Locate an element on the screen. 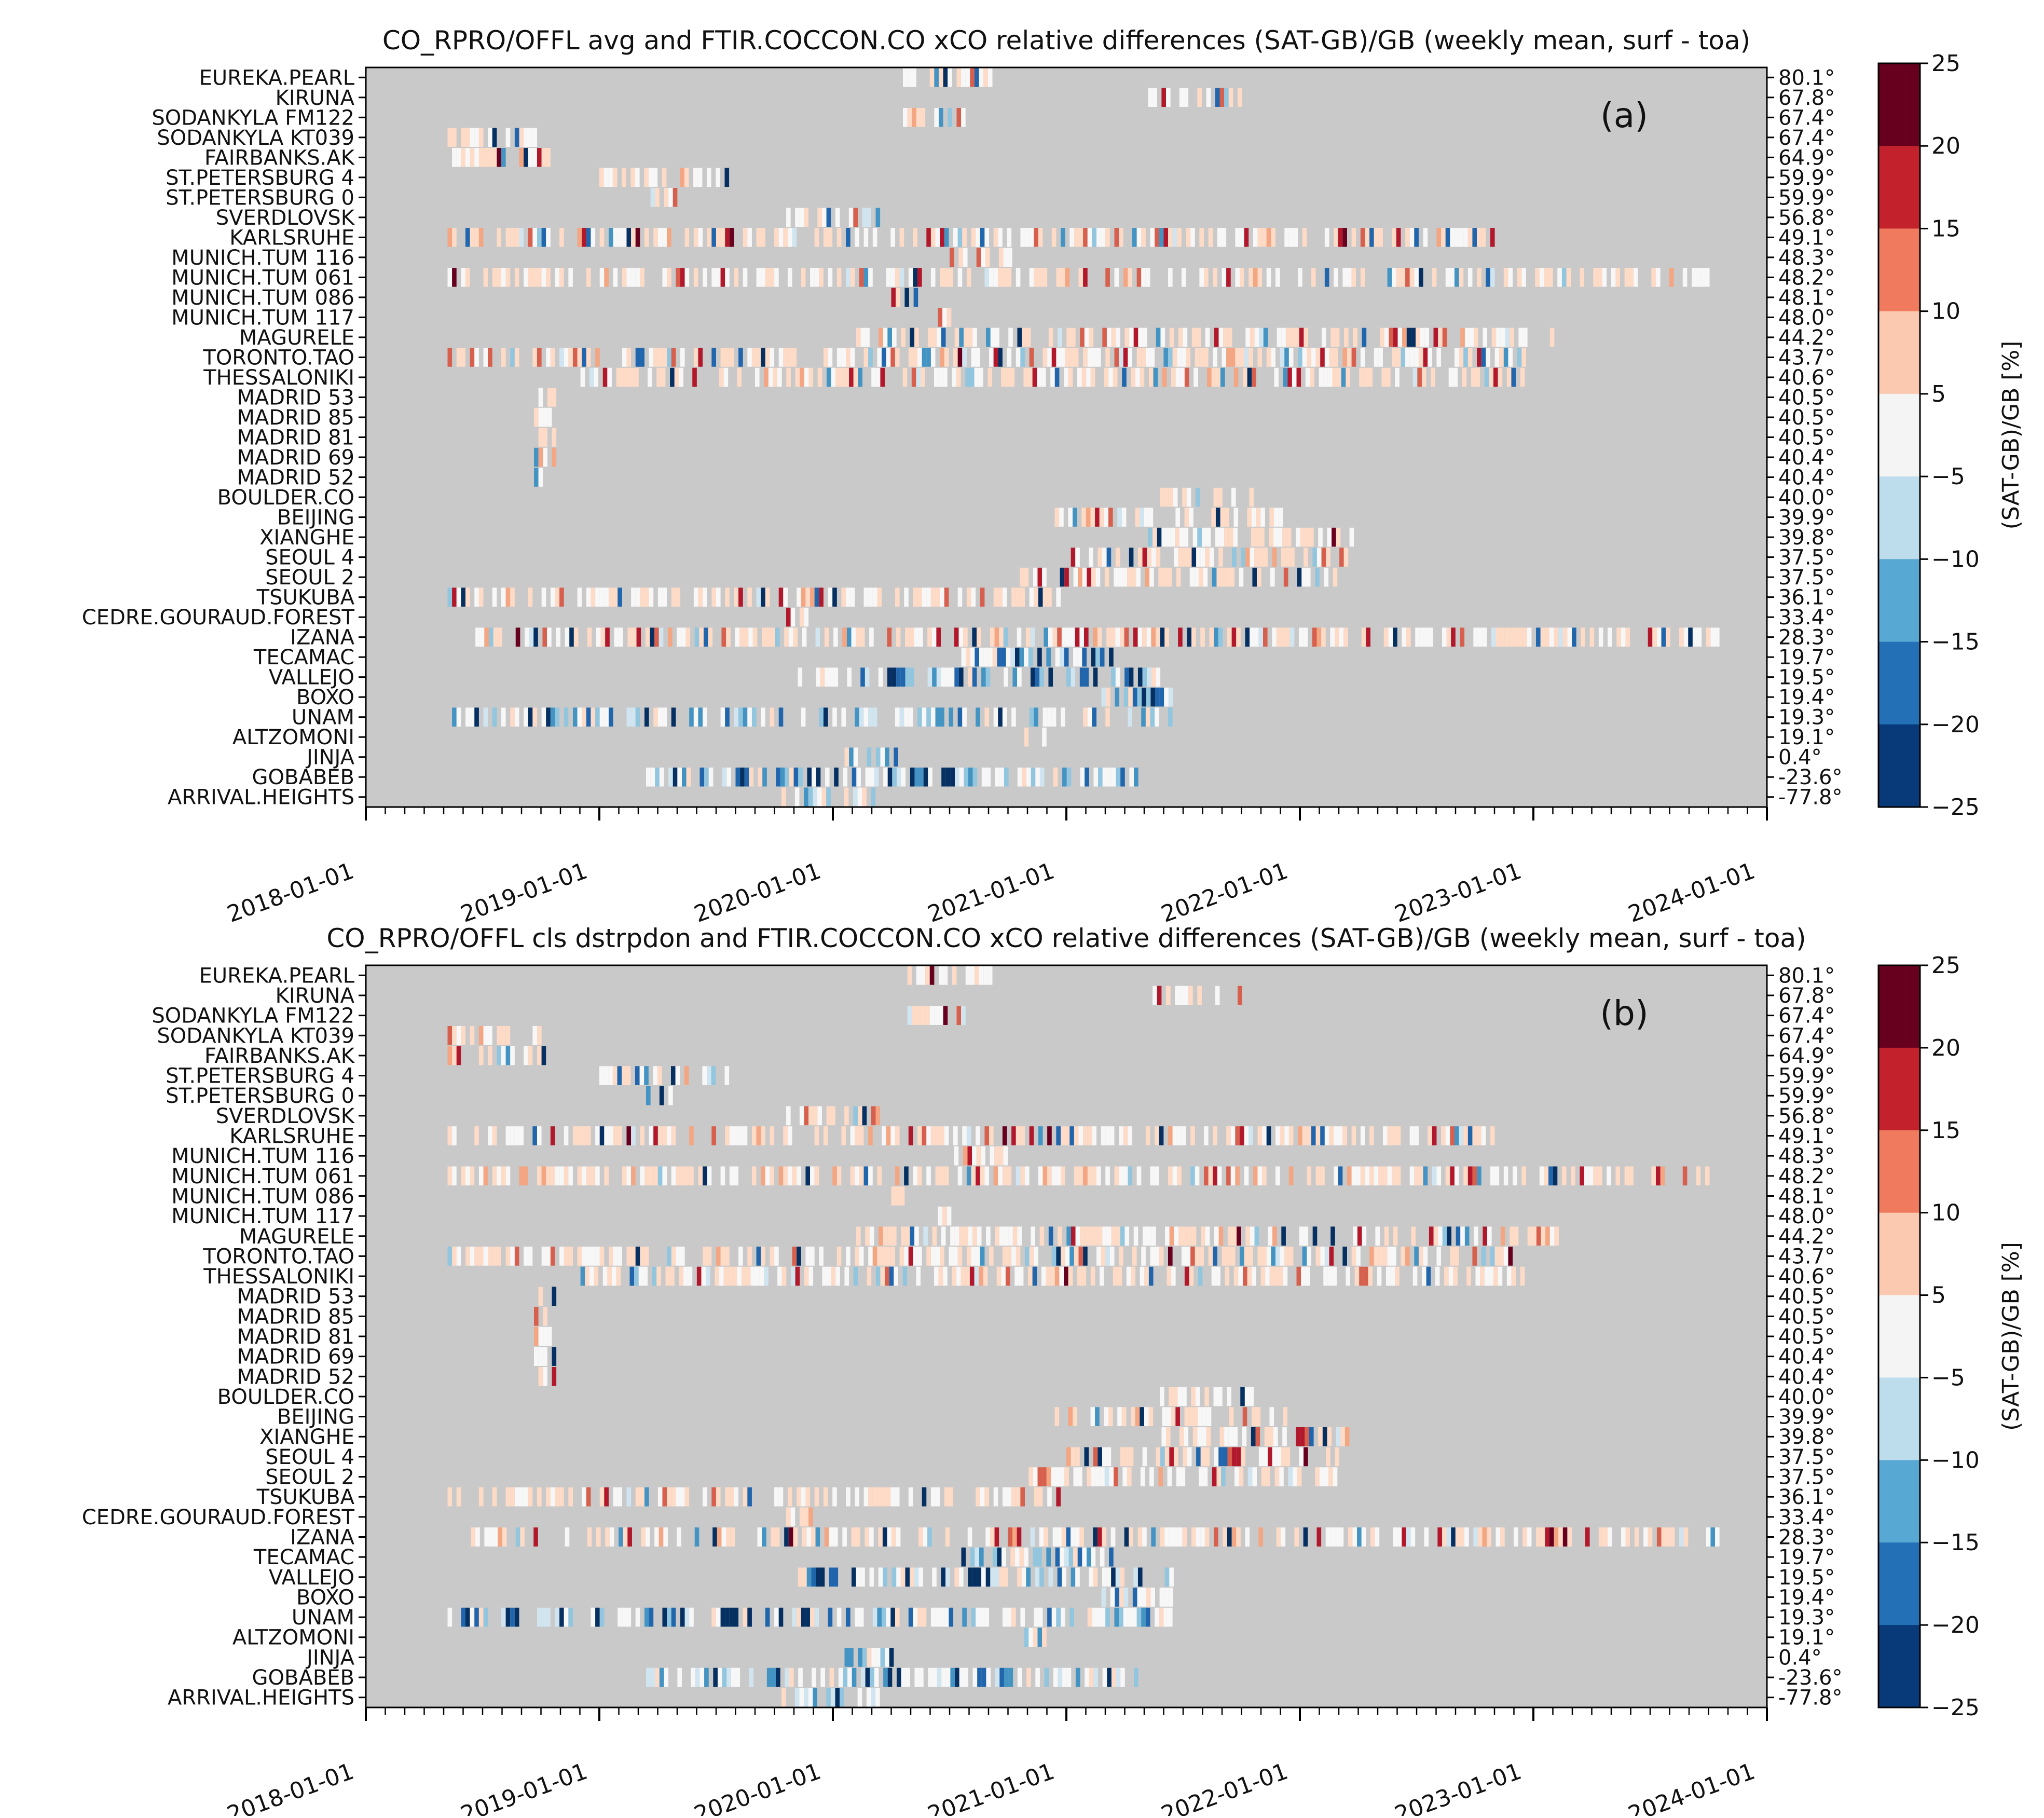 The image size is (2044, 1818). latitude-label: 39.9° is located at coordinates (1806, 1417).